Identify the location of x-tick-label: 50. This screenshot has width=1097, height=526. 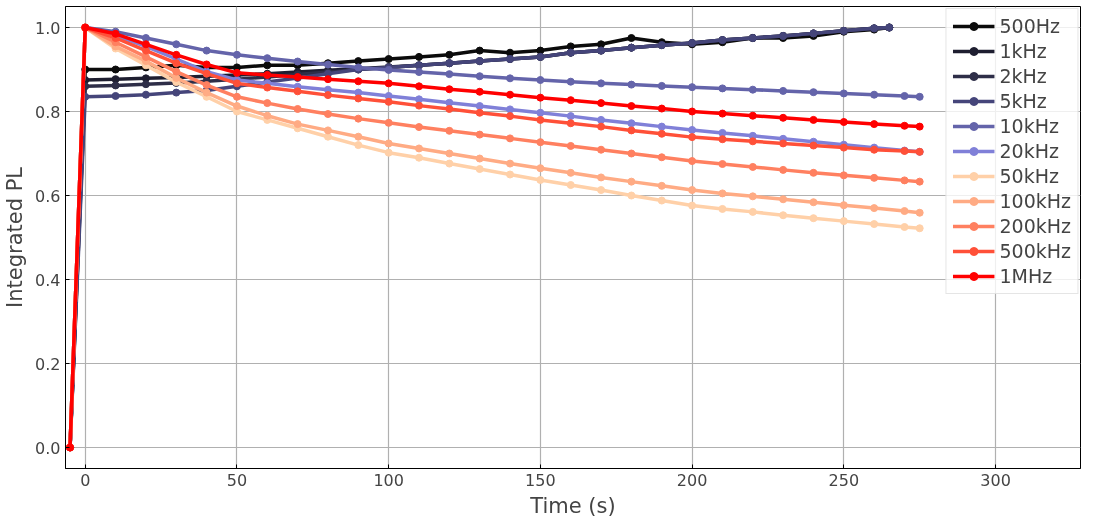
(237, 480).